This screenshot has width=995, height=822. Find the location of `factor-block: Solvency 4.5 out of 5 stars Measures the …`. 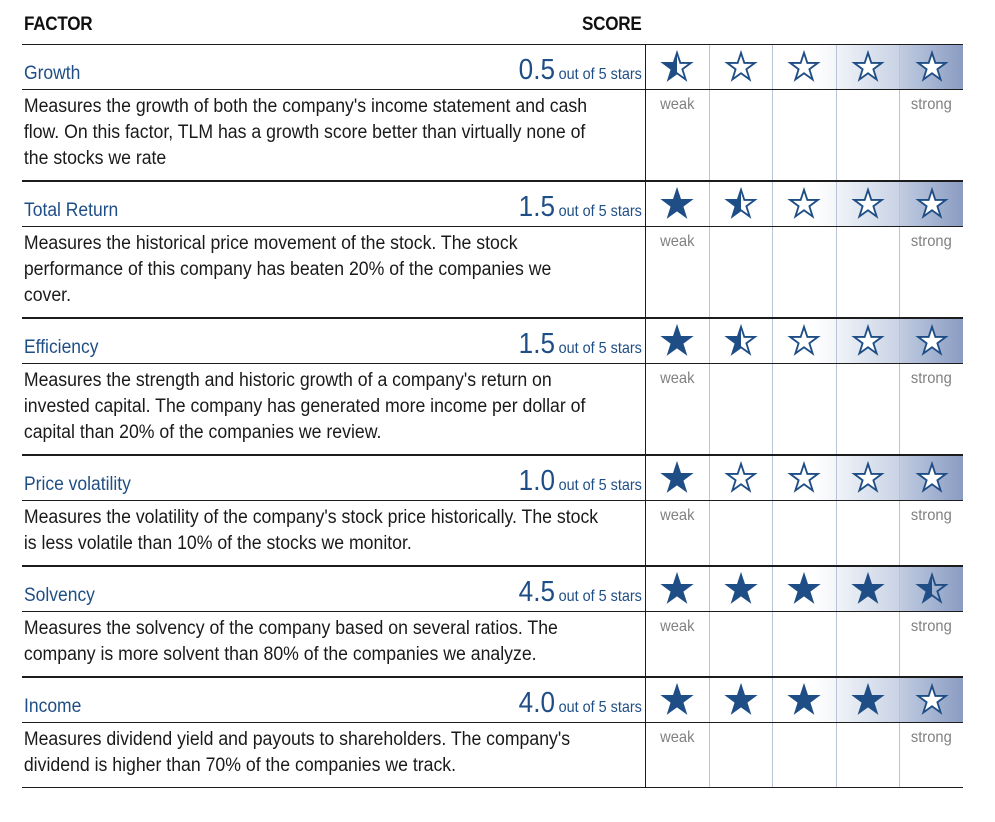

factor-block: Solvency 4.5 out of 5 stars Measures the … is located at coordinates (492, 621).